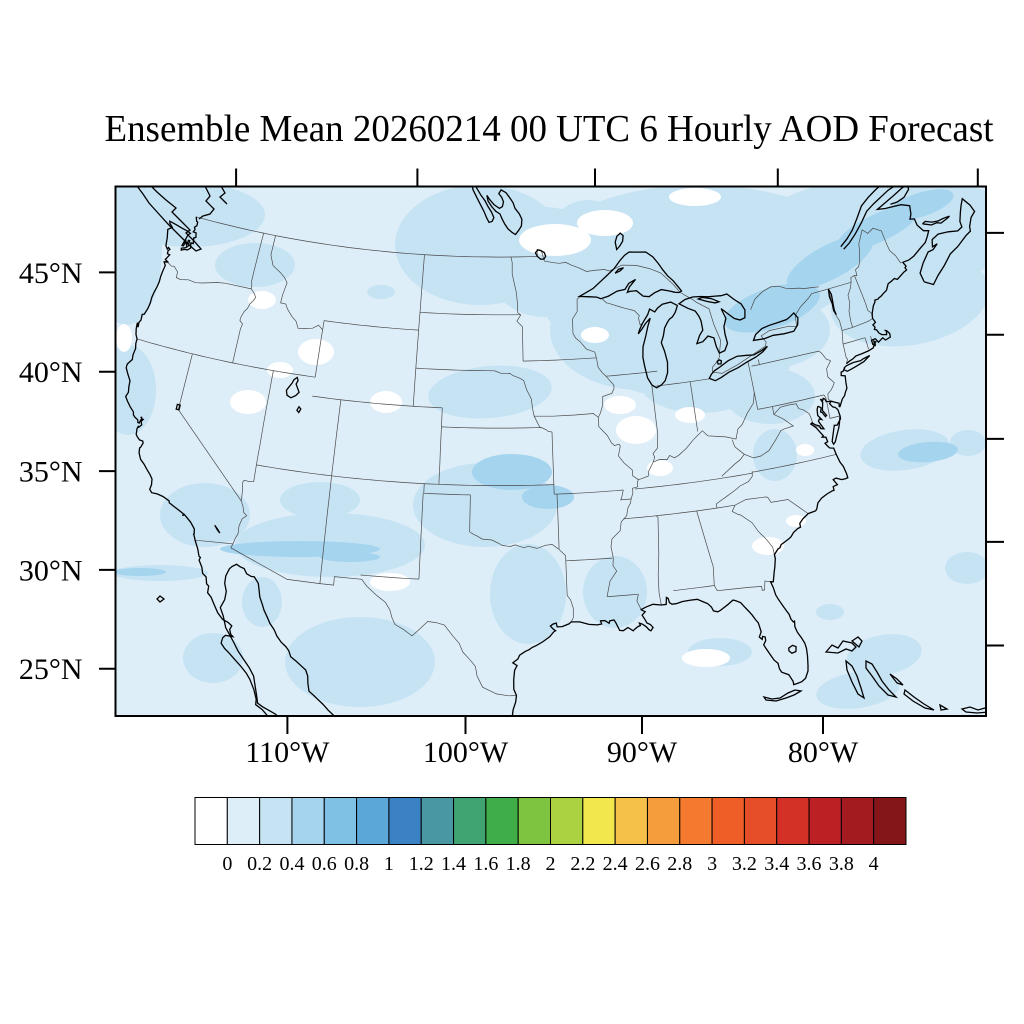 This screenshot has width=1024, height=1024. I want to click on svg-text: 4, so click(874, 864).